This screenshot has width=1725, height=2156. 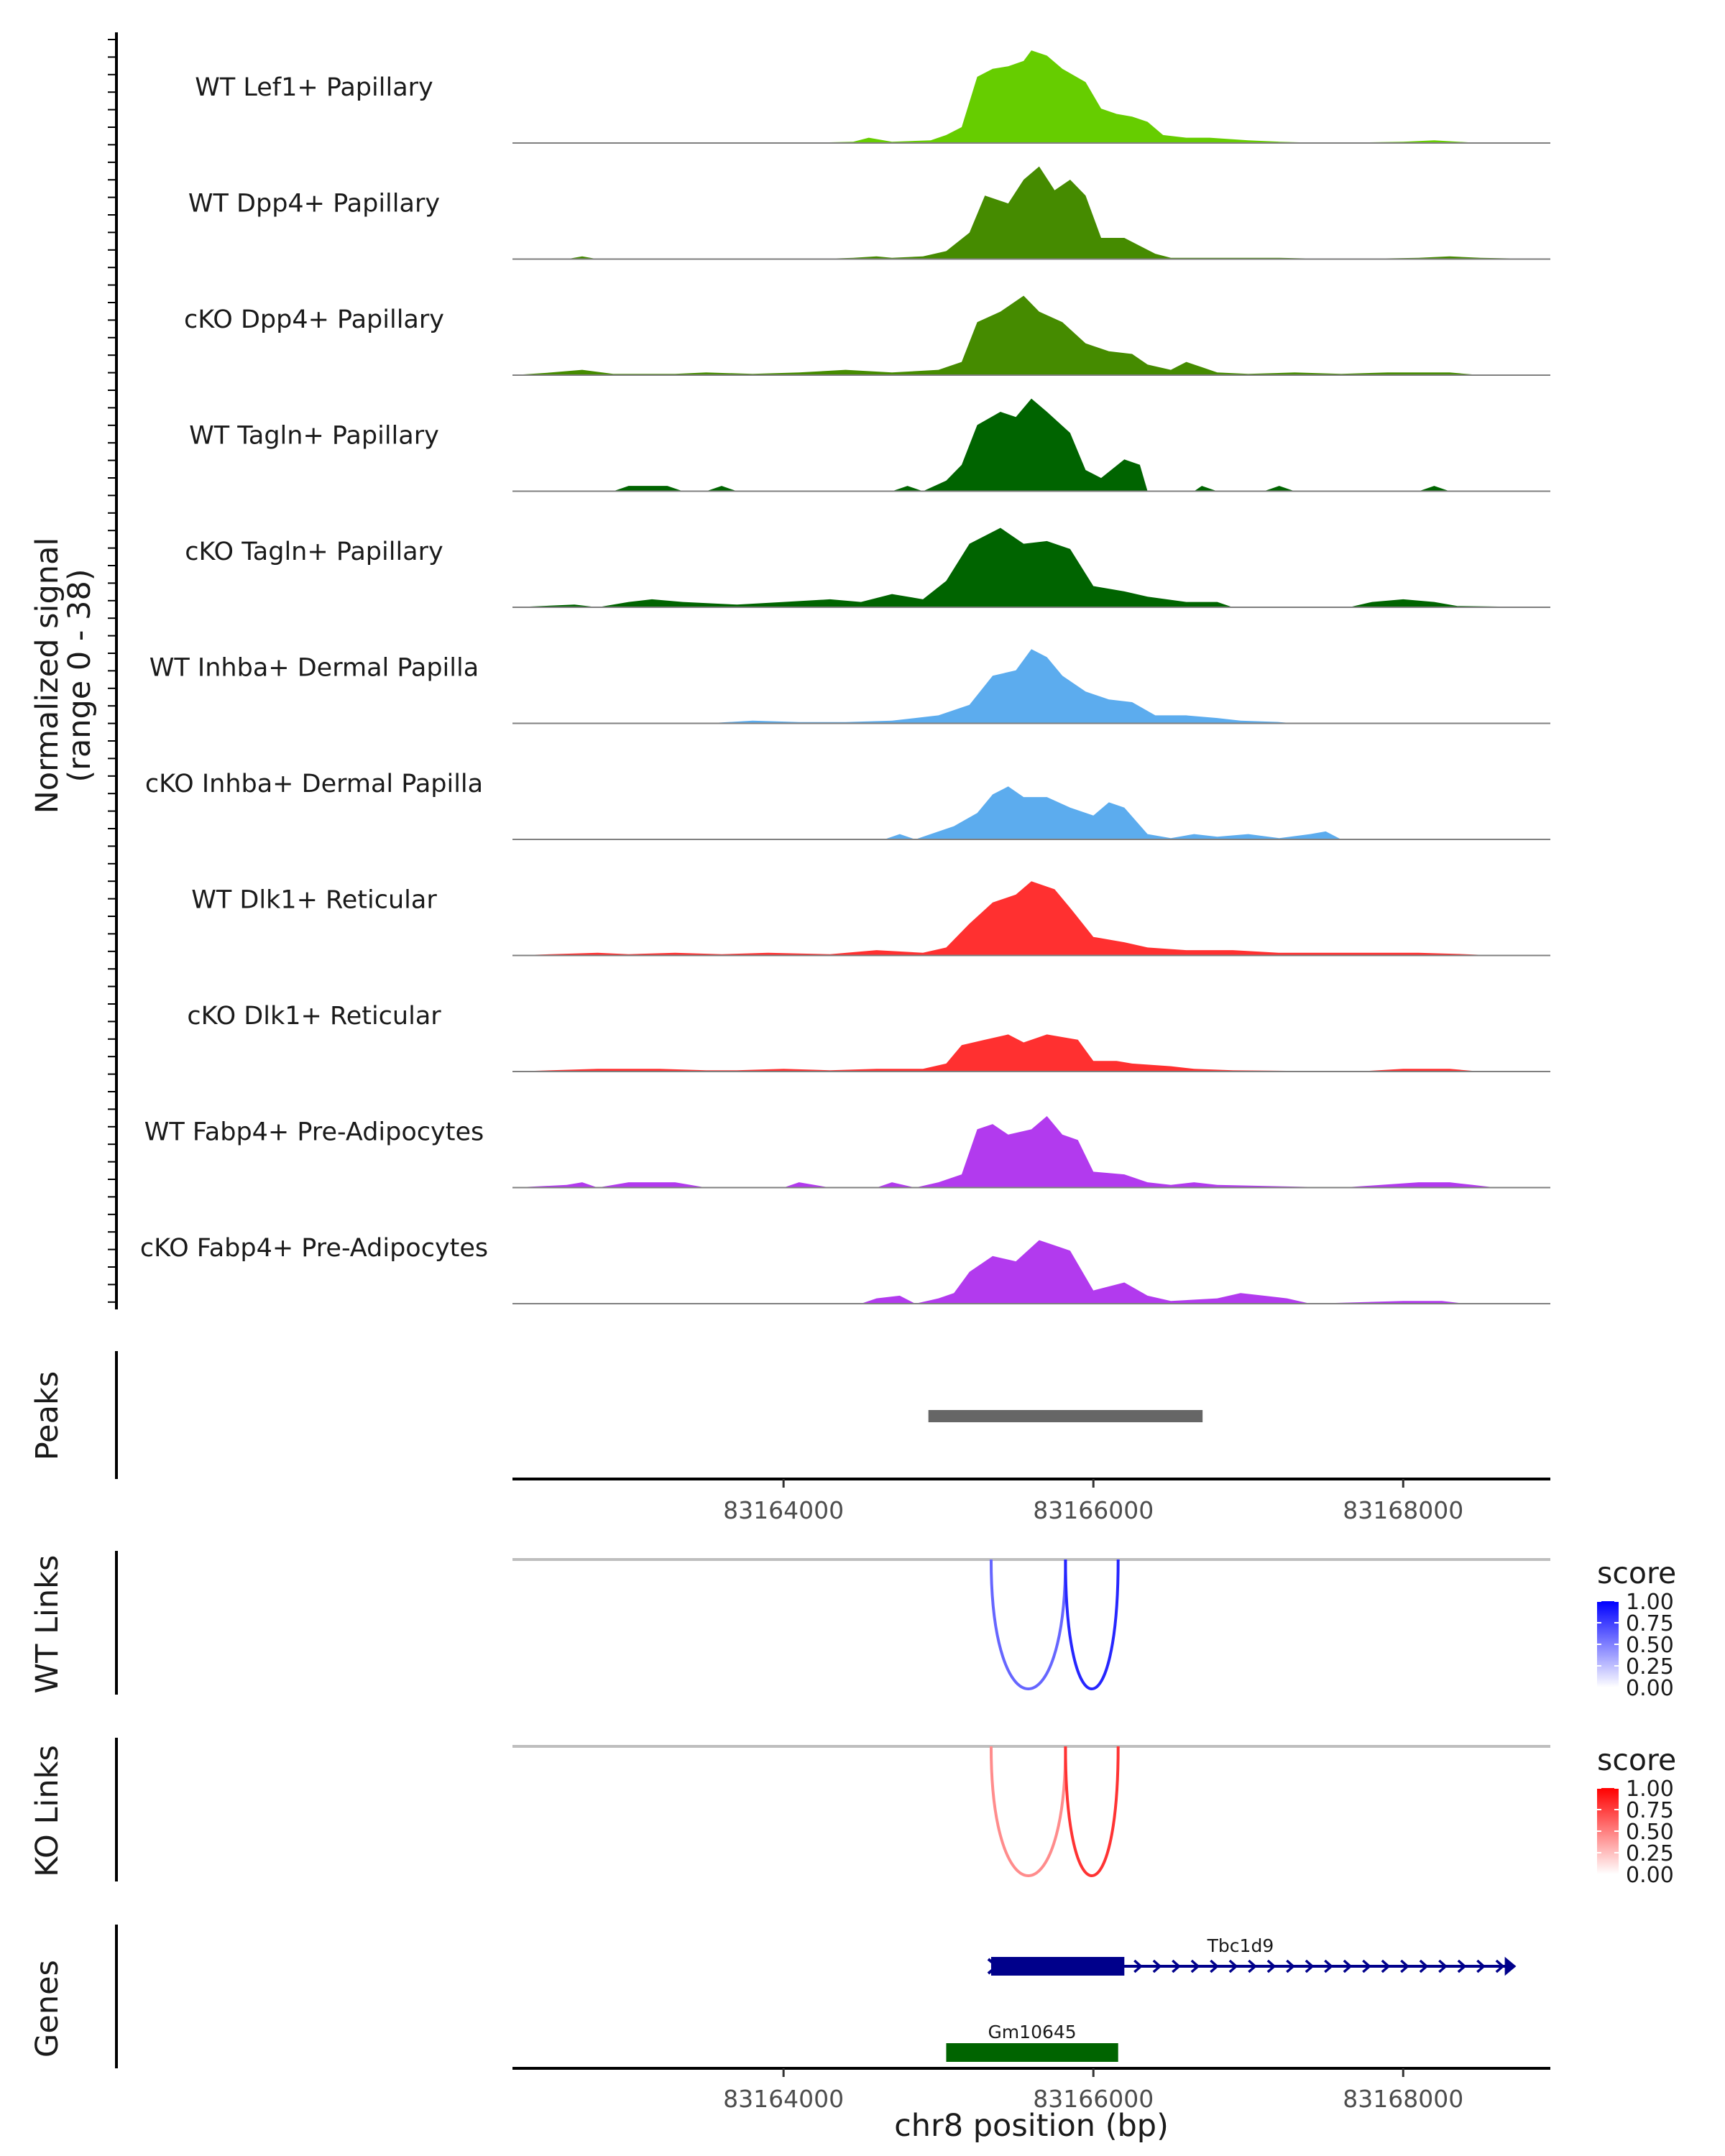 I want to click on coverage-track: WT Lef1+ Papillary, so click(x=872, y=97).